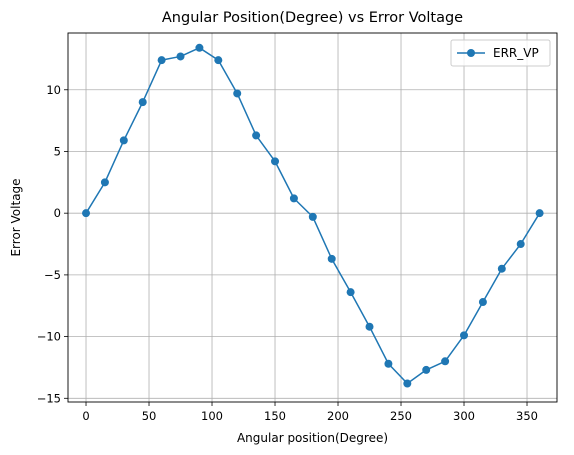 The image size is (574, 455). Describe the element at coordinates (53, 90) in the screenshot. I see `y-tick-label: 10` at that location.